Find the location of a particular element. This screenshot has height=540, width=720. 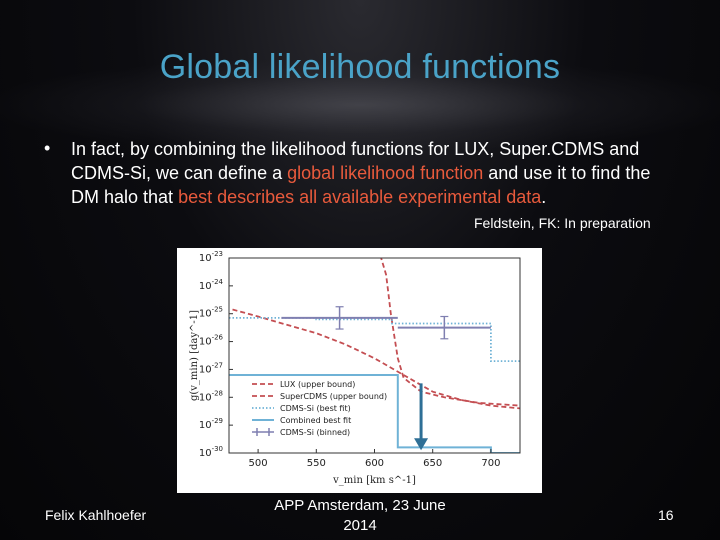

y-tick-label-4: 10-27 is located at coordinates (211, 368).